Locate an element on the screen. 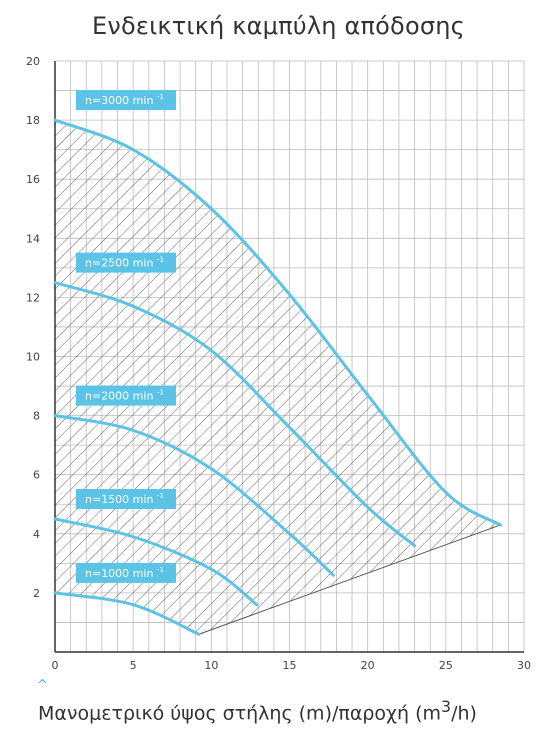  caption-suffix: /h) is located at coordinates (464, 713).